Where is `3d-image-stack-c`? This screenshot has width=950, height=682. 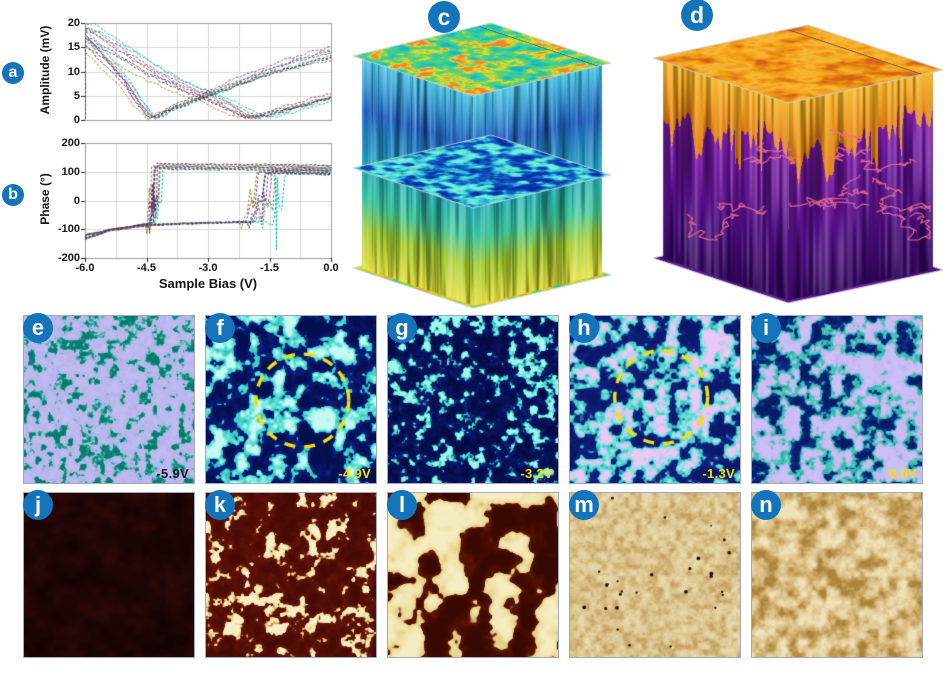
3d-image-stack-c is located at coordinates (488, 160).